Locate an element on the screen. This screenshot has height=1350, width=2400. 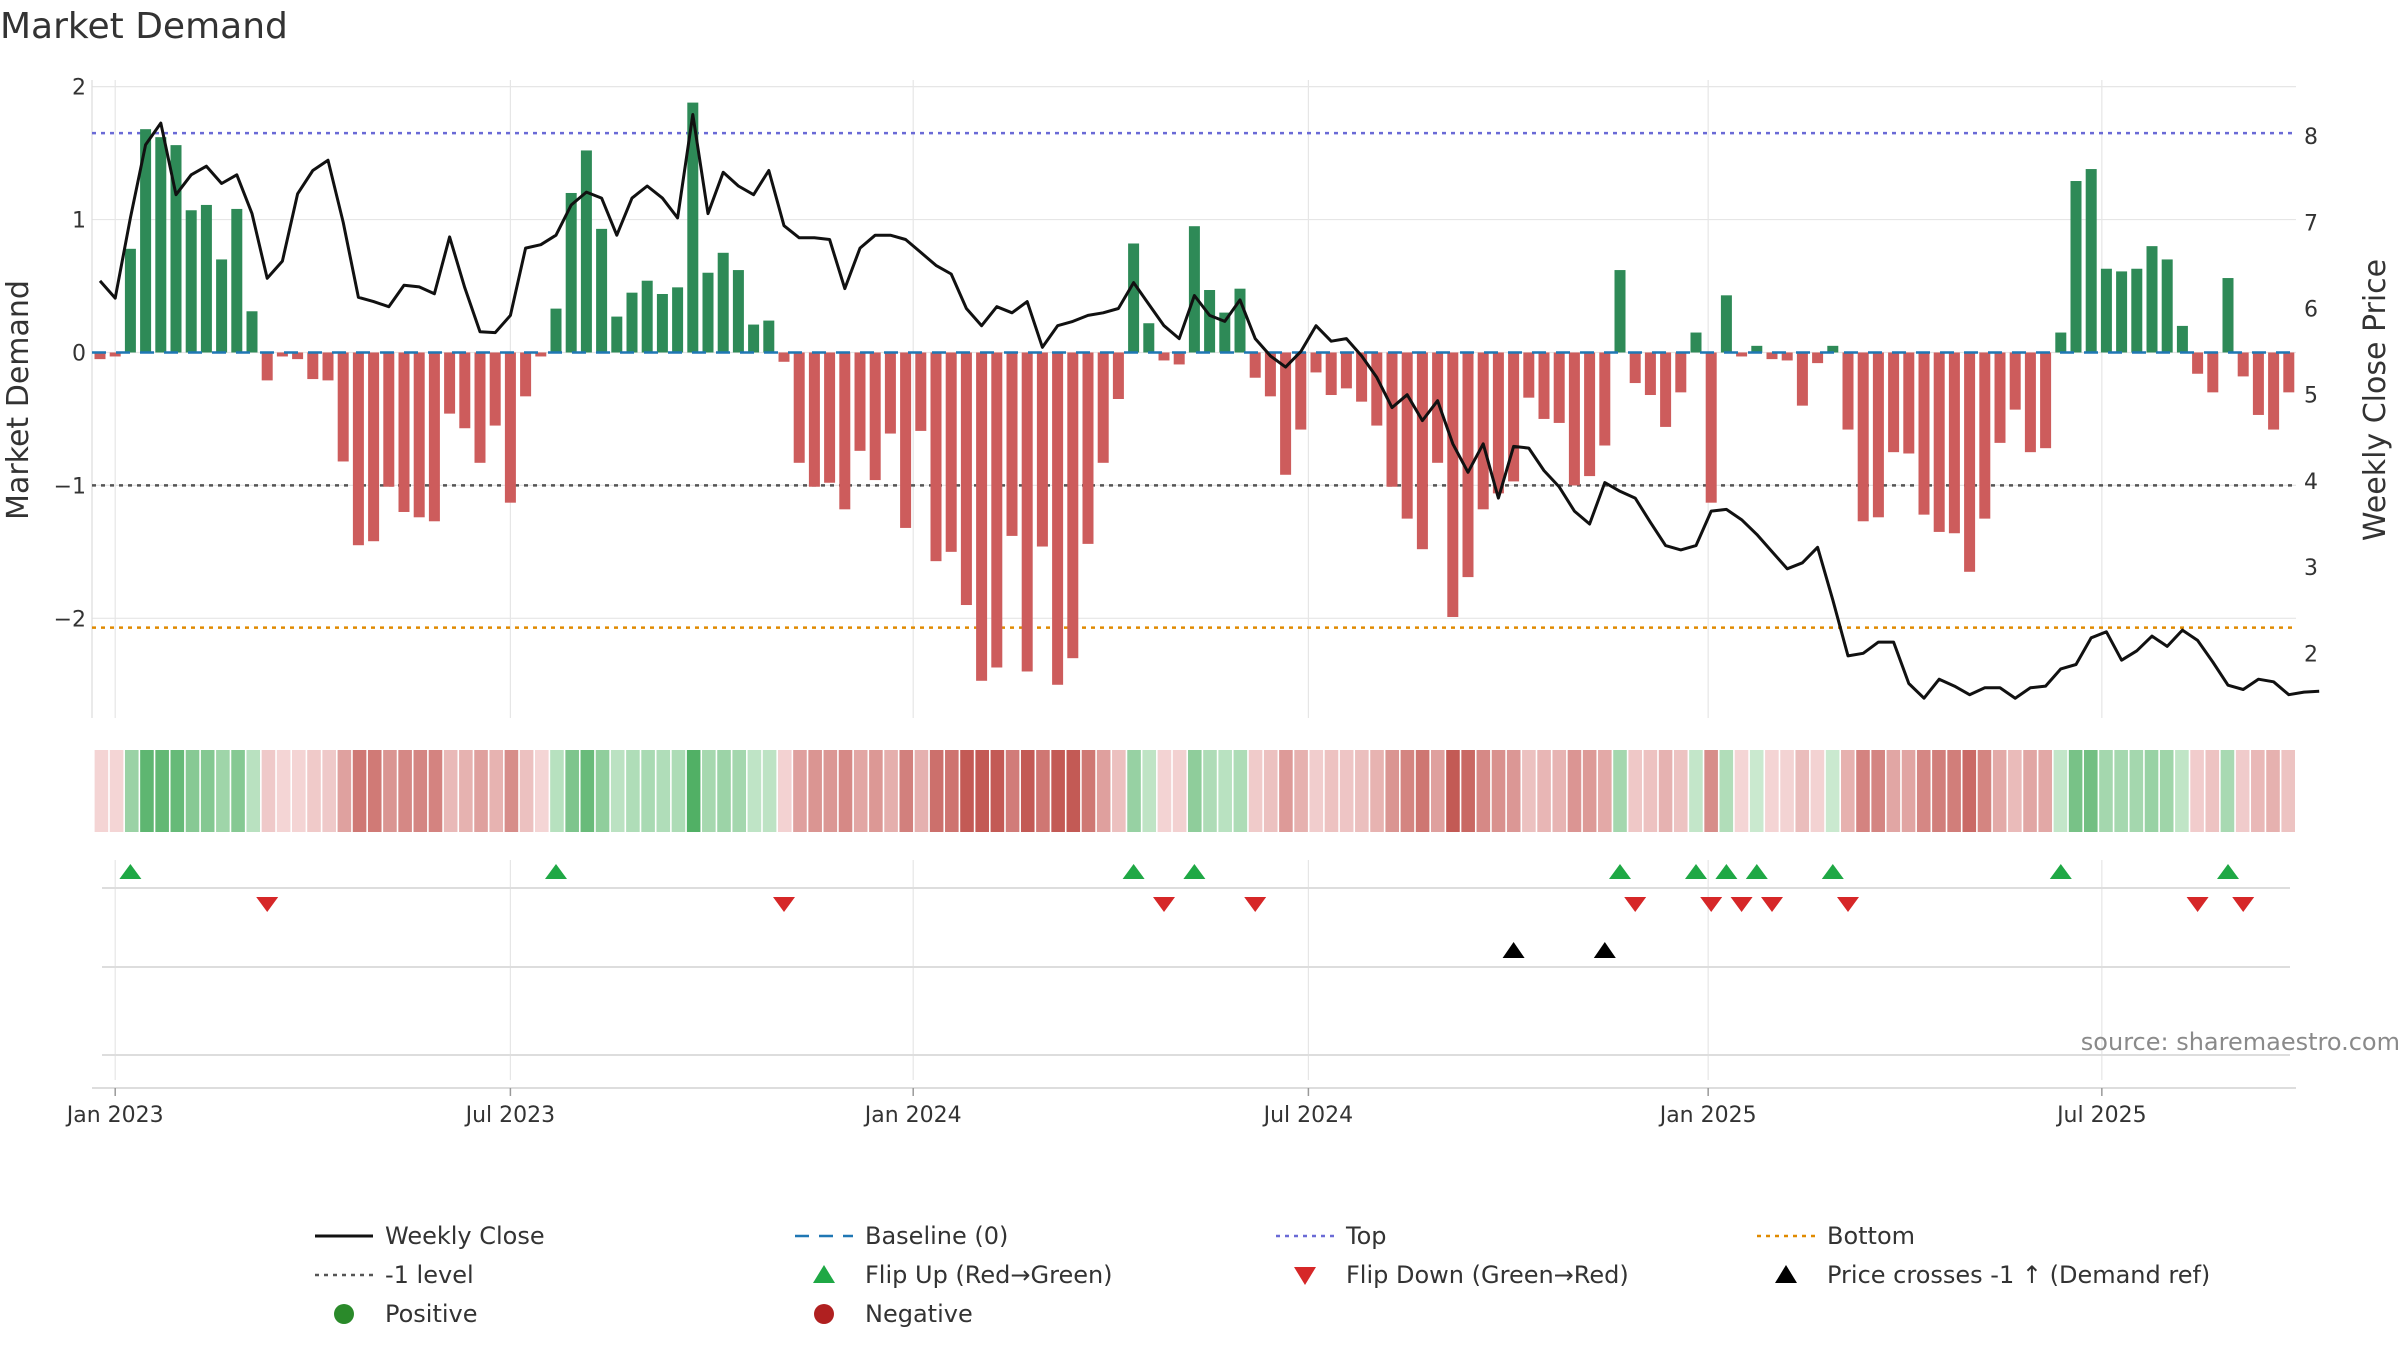
legend-item-flip_down: Flip Down (Green→Red) is located at coordinates (1461, 1275).